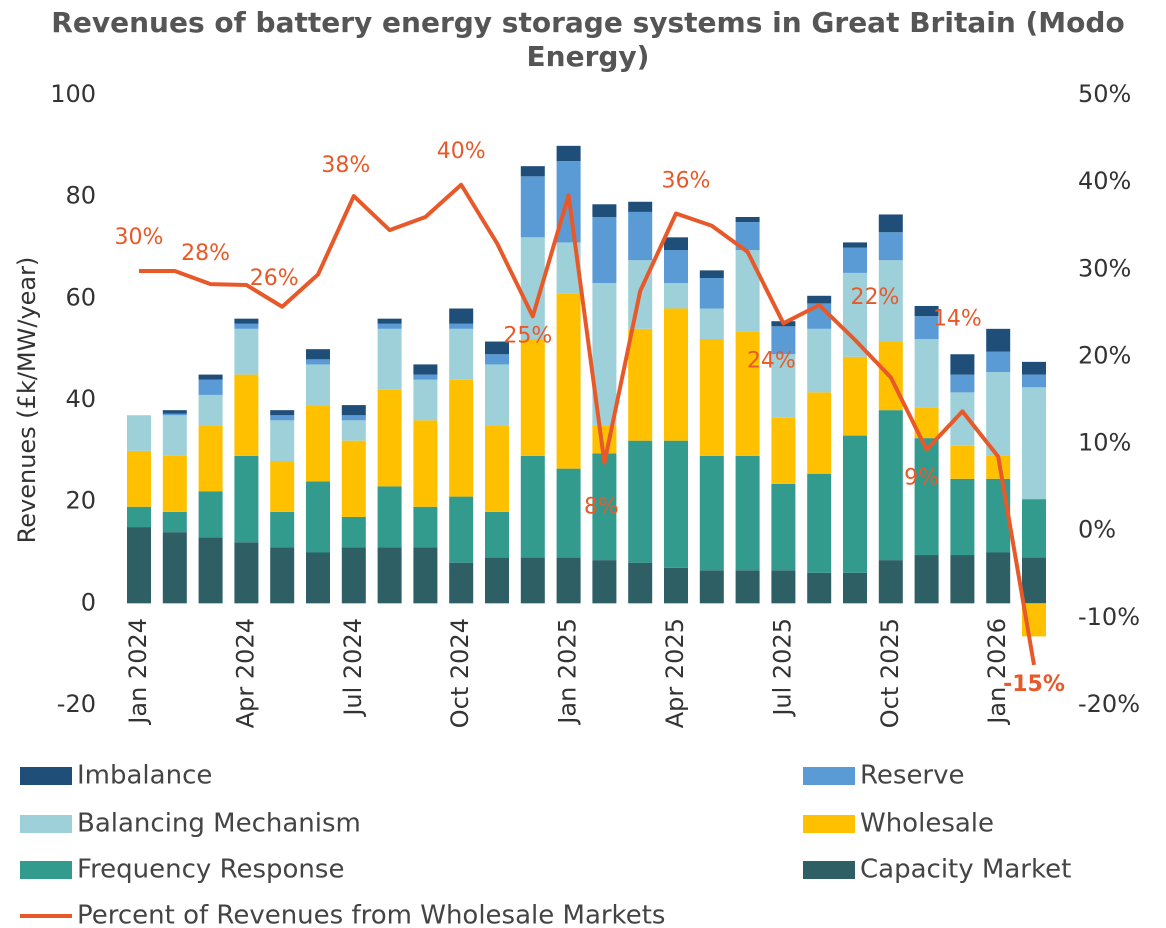  Describe the element at coordinates (274, 278) in the screenshot. I see `data-label: 26%` at that location.